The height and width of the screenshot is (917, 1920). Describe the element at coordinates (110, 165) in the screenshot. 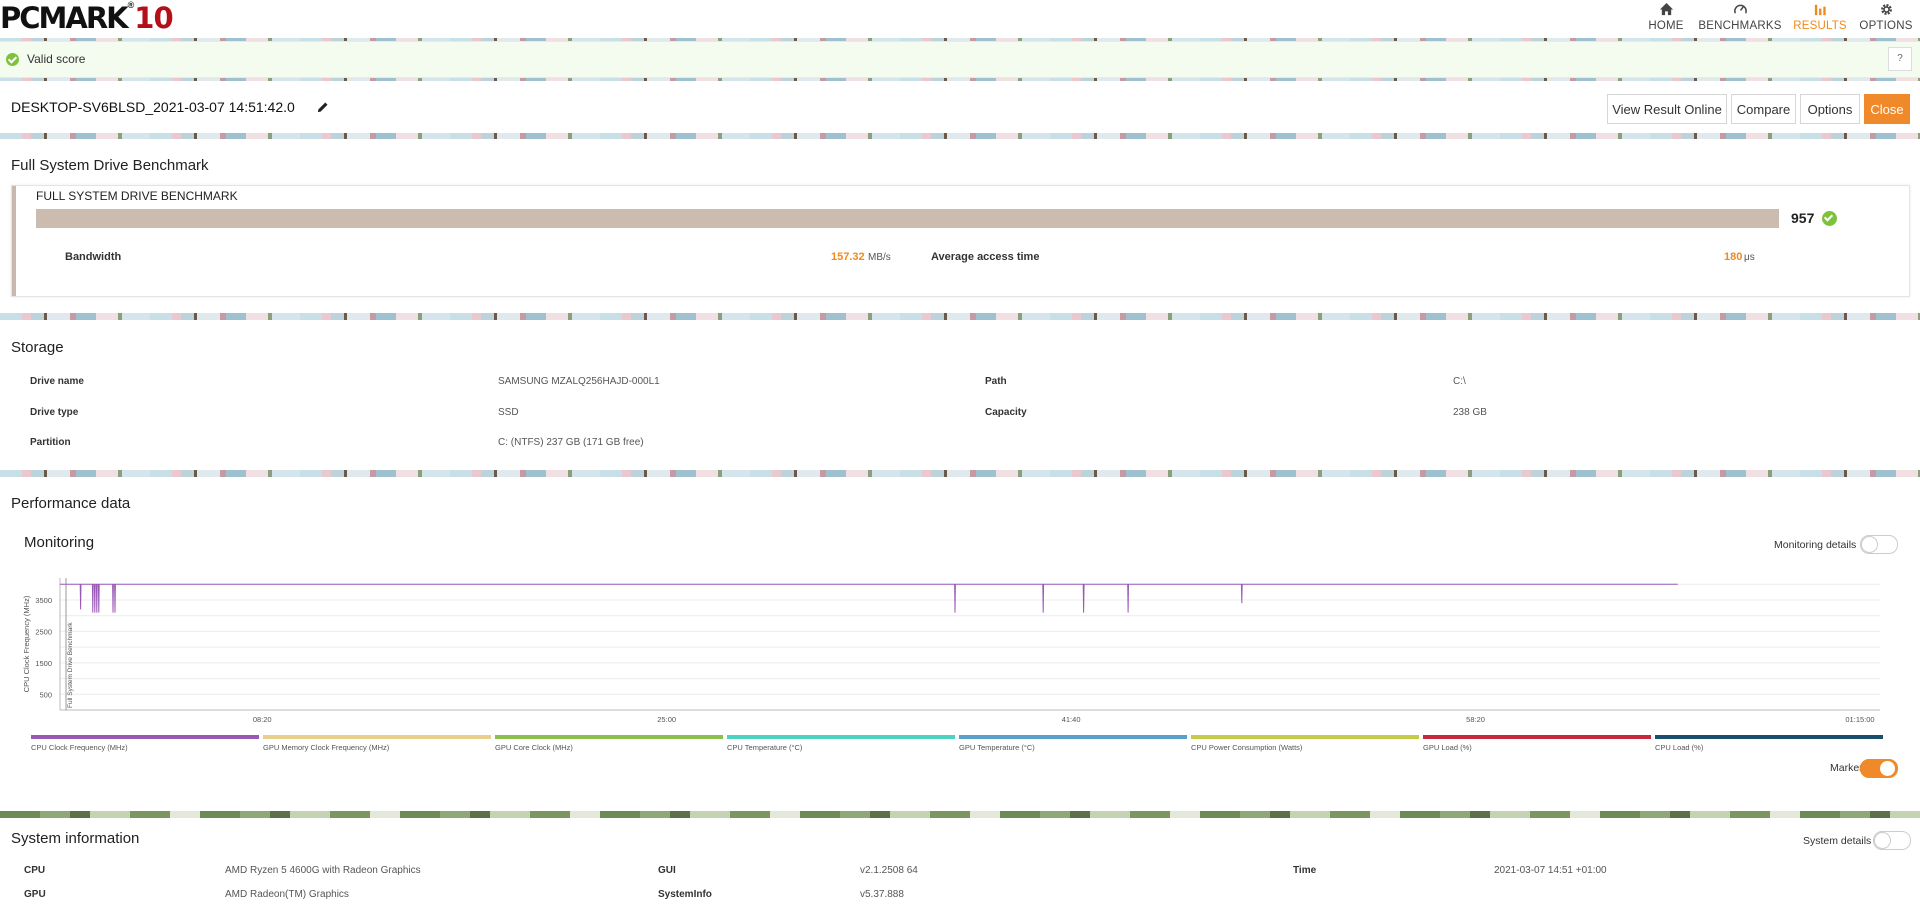

I see `benchmark-section-title: Full System Drive Benchmark` at that location.